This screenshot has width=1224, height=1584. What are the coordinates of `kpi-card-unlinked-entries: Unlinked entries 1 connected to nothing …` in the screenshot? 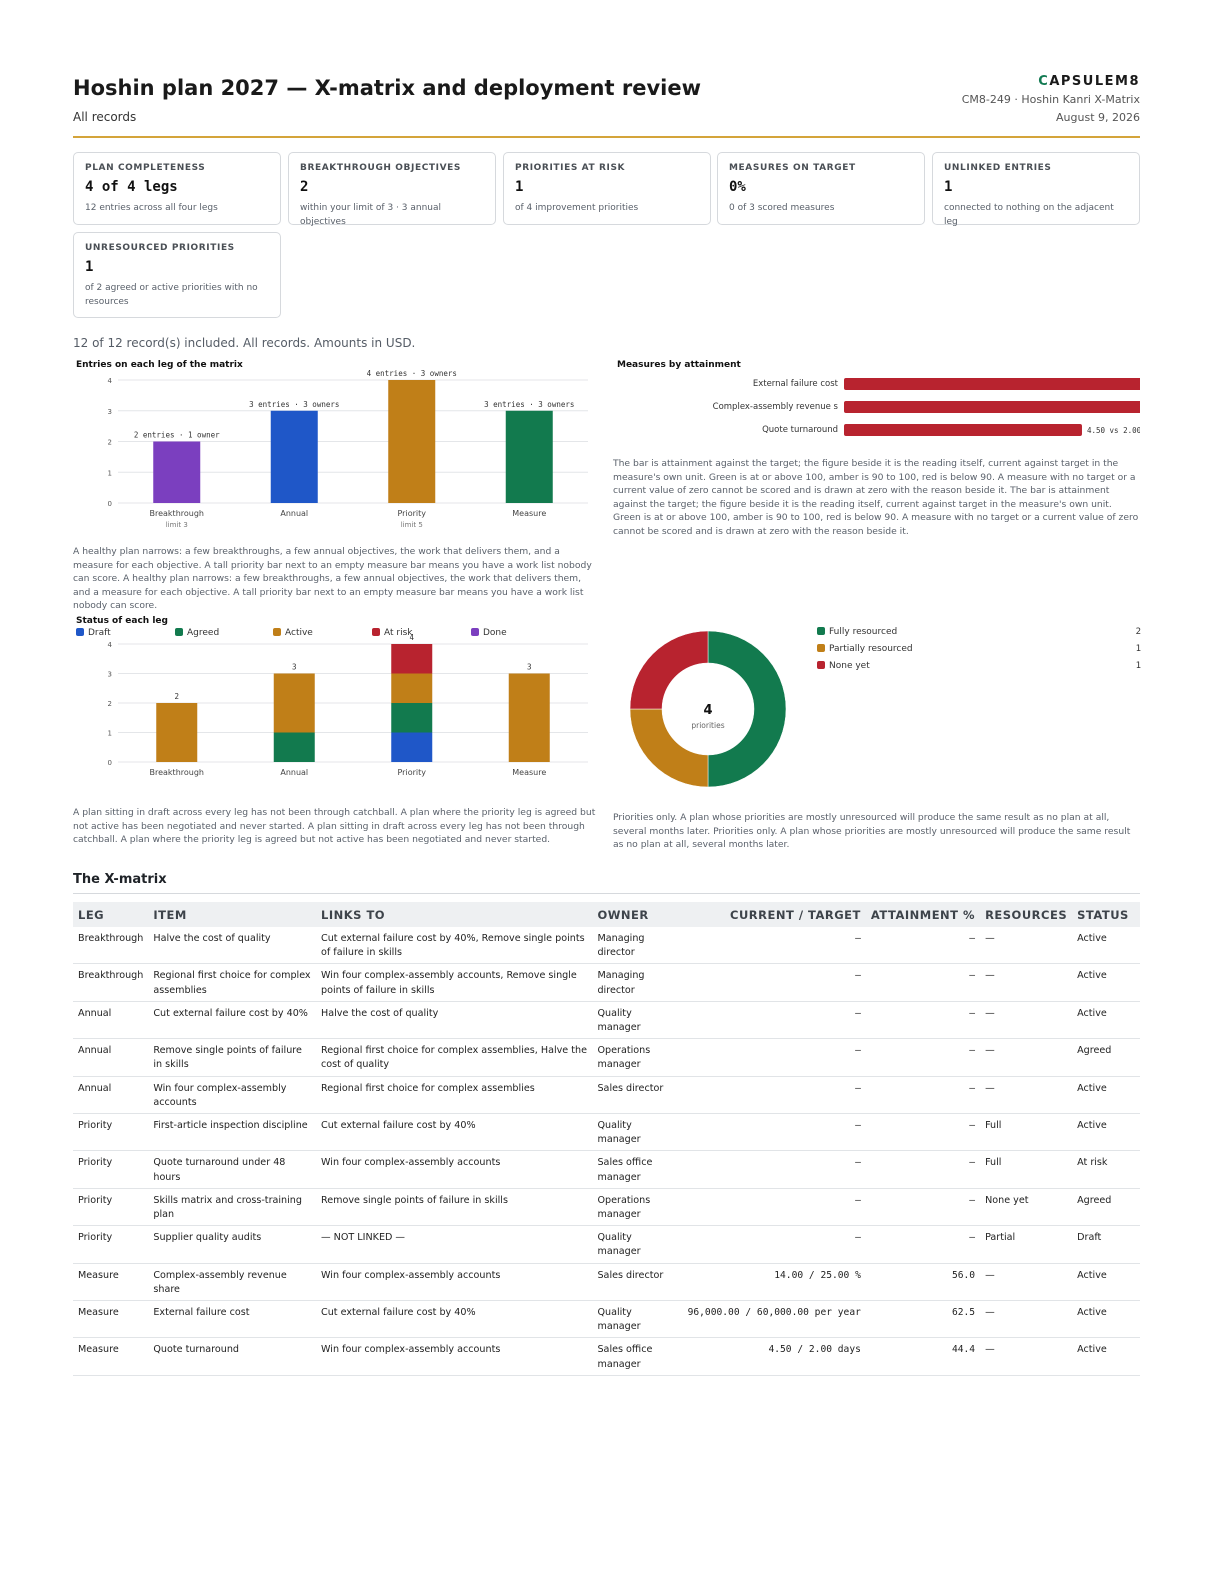 It's located at (1036, 189).